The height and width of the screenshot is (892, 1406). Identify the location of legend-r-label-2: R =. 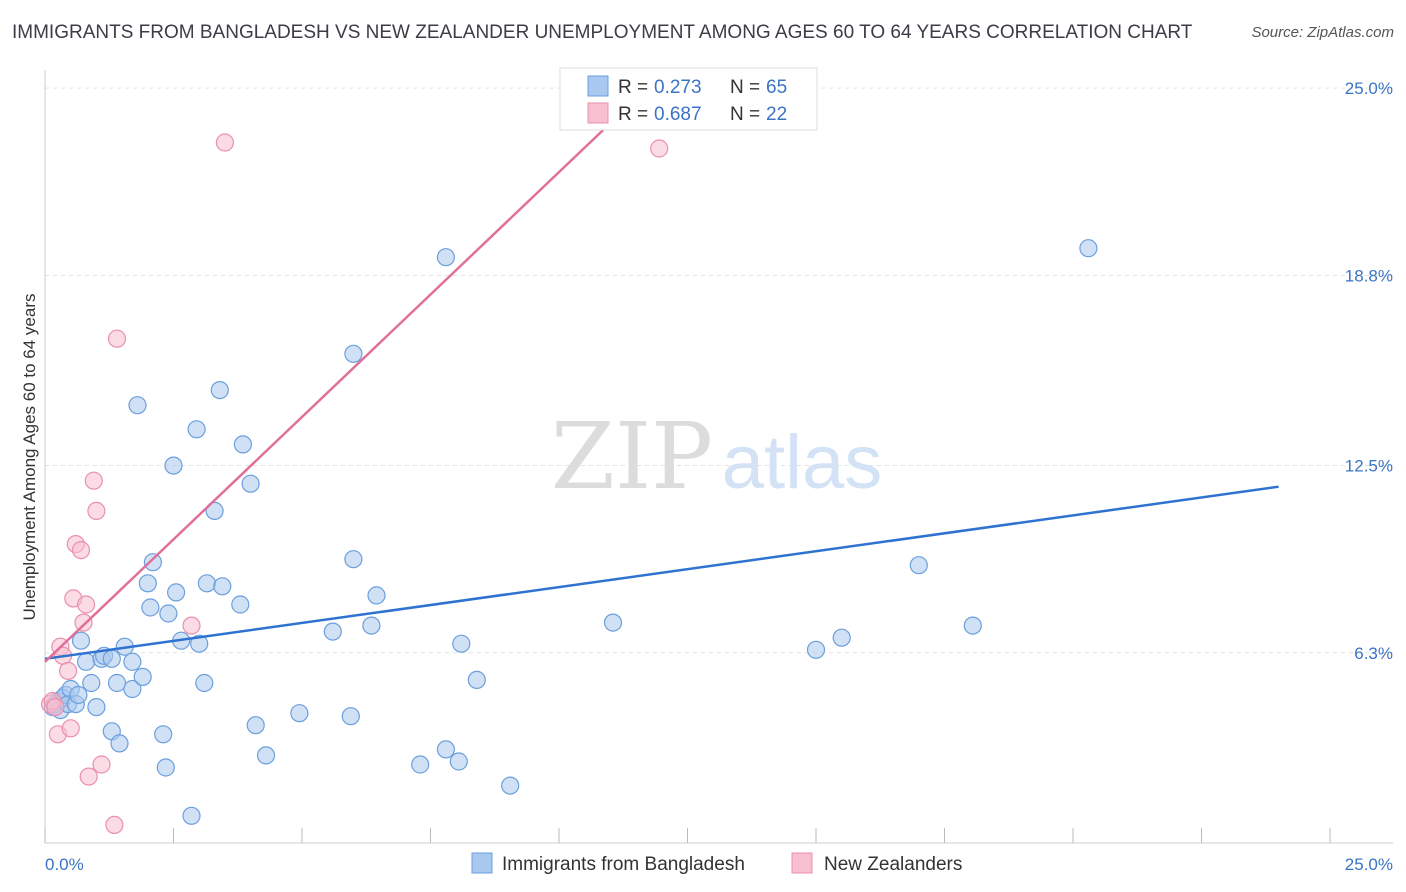
(633, 114).